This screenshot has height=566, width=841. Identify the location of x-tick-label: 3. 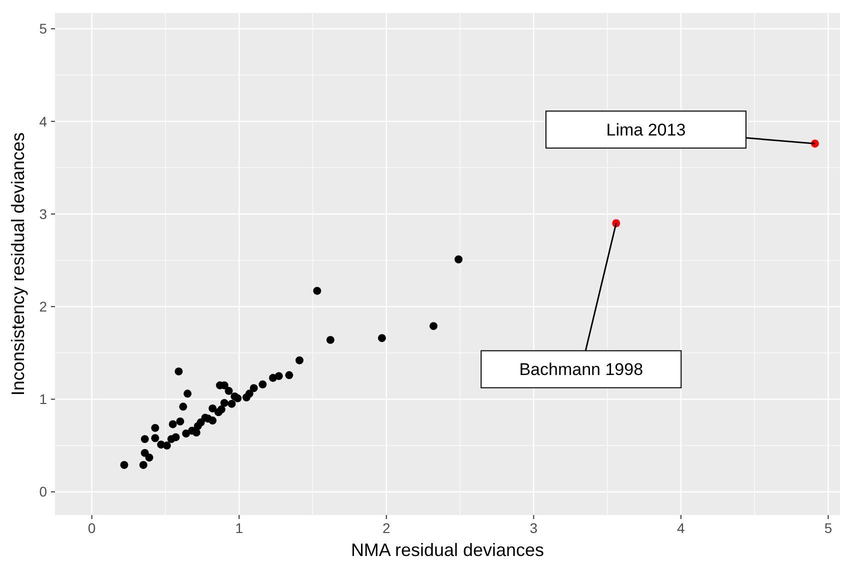
(534, 528).